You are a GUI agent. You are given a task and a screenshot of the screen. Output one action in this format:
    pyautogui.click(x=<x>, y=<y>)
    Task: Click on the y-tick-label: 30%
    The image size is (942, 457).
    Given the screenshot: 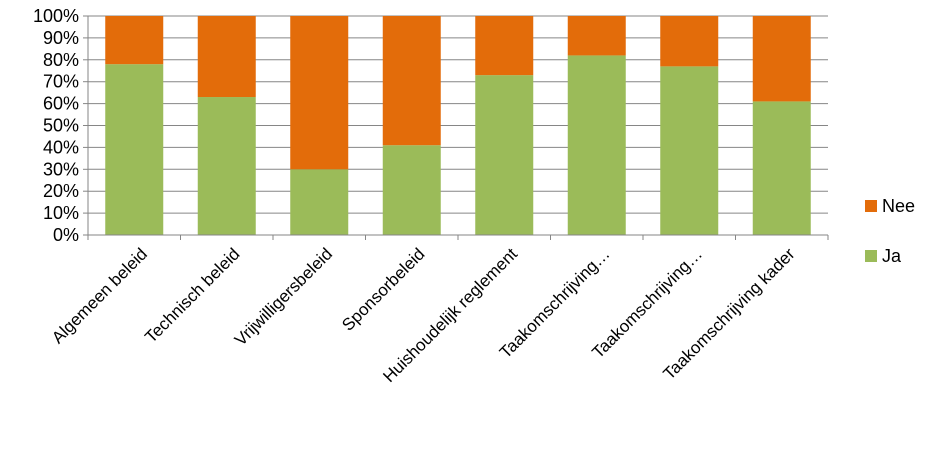 What is the action you would take?
    pyautogui.click(x=61, y=169)
    